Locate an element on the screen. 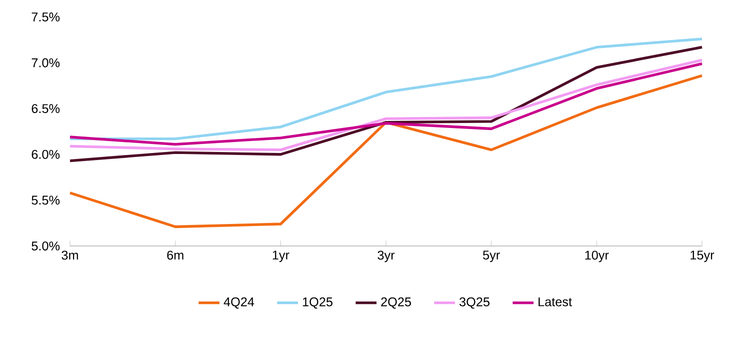 Image resolution: width=744 pixels, height=343 pixels. x-tick-label: 10yr is located at coordinates (597, 256).